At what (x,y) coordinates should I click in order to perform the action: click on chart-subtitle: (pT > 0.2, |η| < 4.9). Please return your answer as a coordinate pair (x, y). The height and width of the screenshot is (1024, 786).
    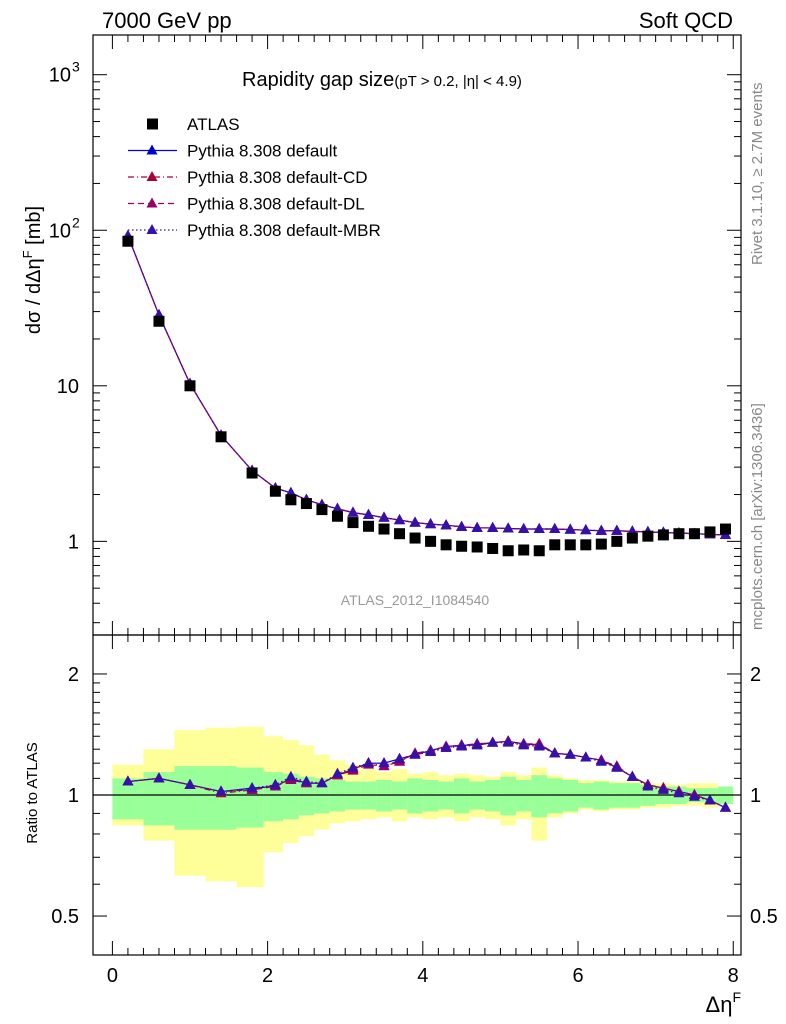
    Looking at the image, I should click on (458, 81).